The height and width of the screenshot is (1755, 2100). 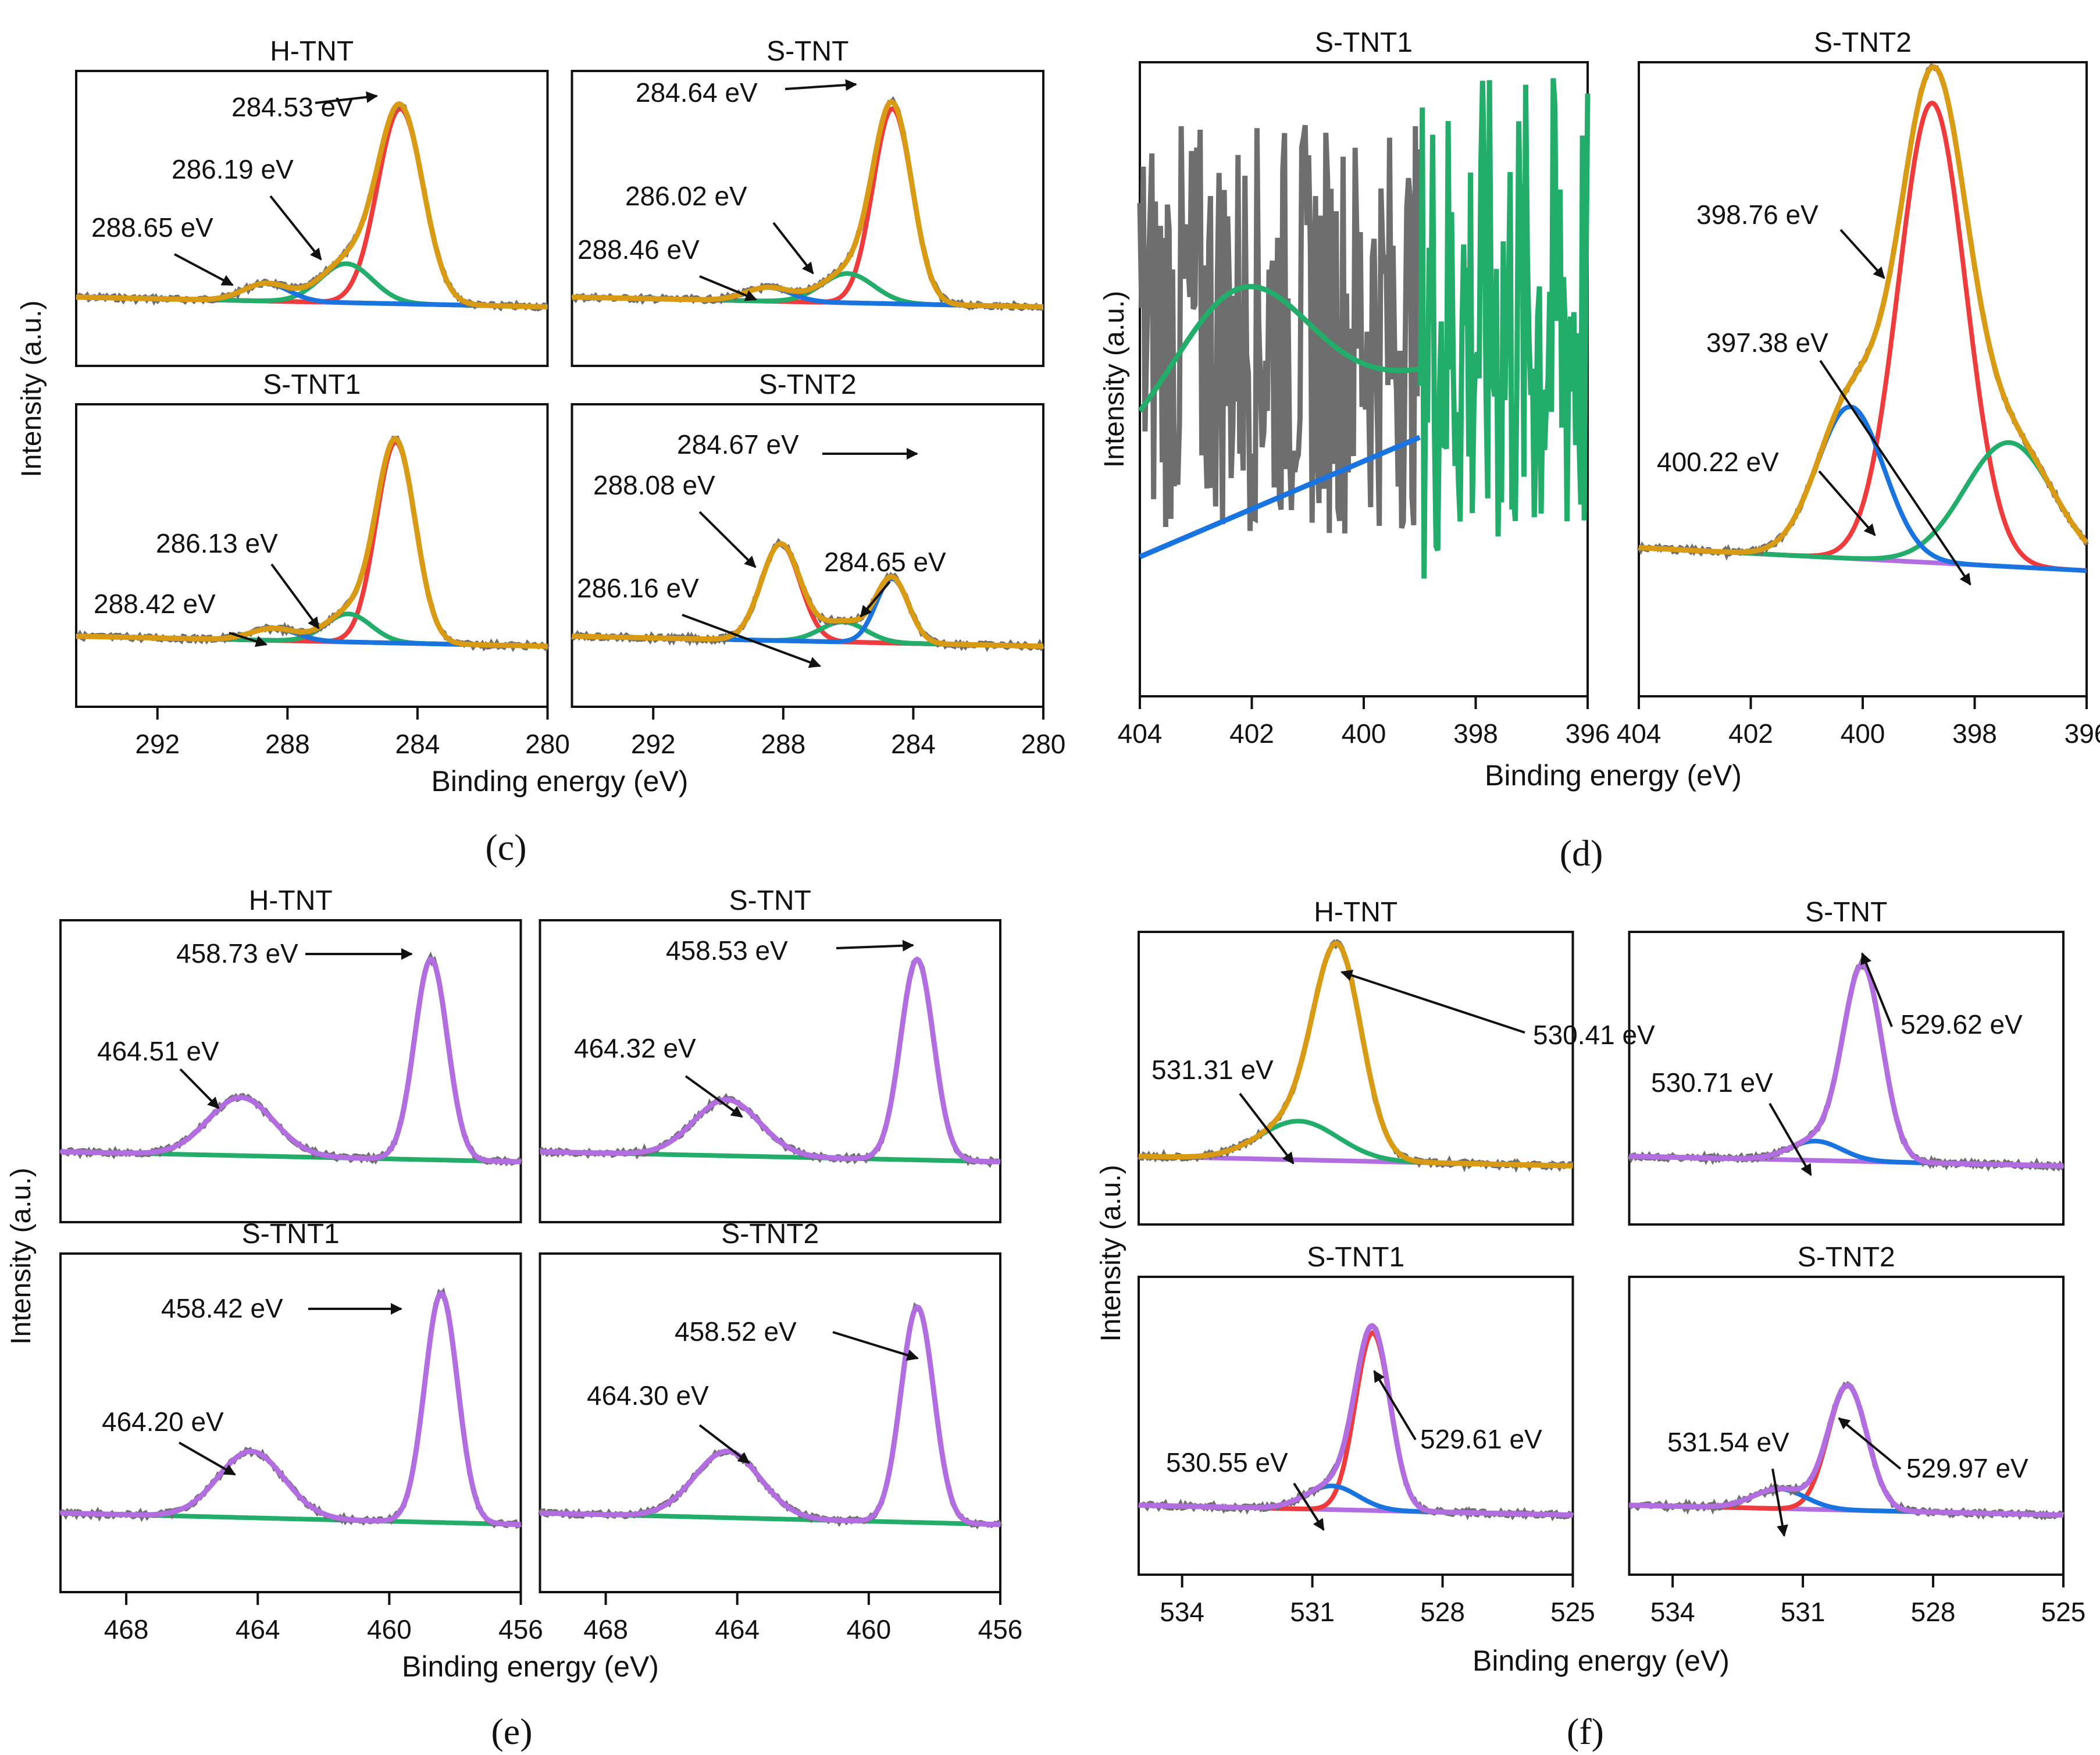 I want to click on peak-label: 464.30 eV, so click(x=648, y=1395).